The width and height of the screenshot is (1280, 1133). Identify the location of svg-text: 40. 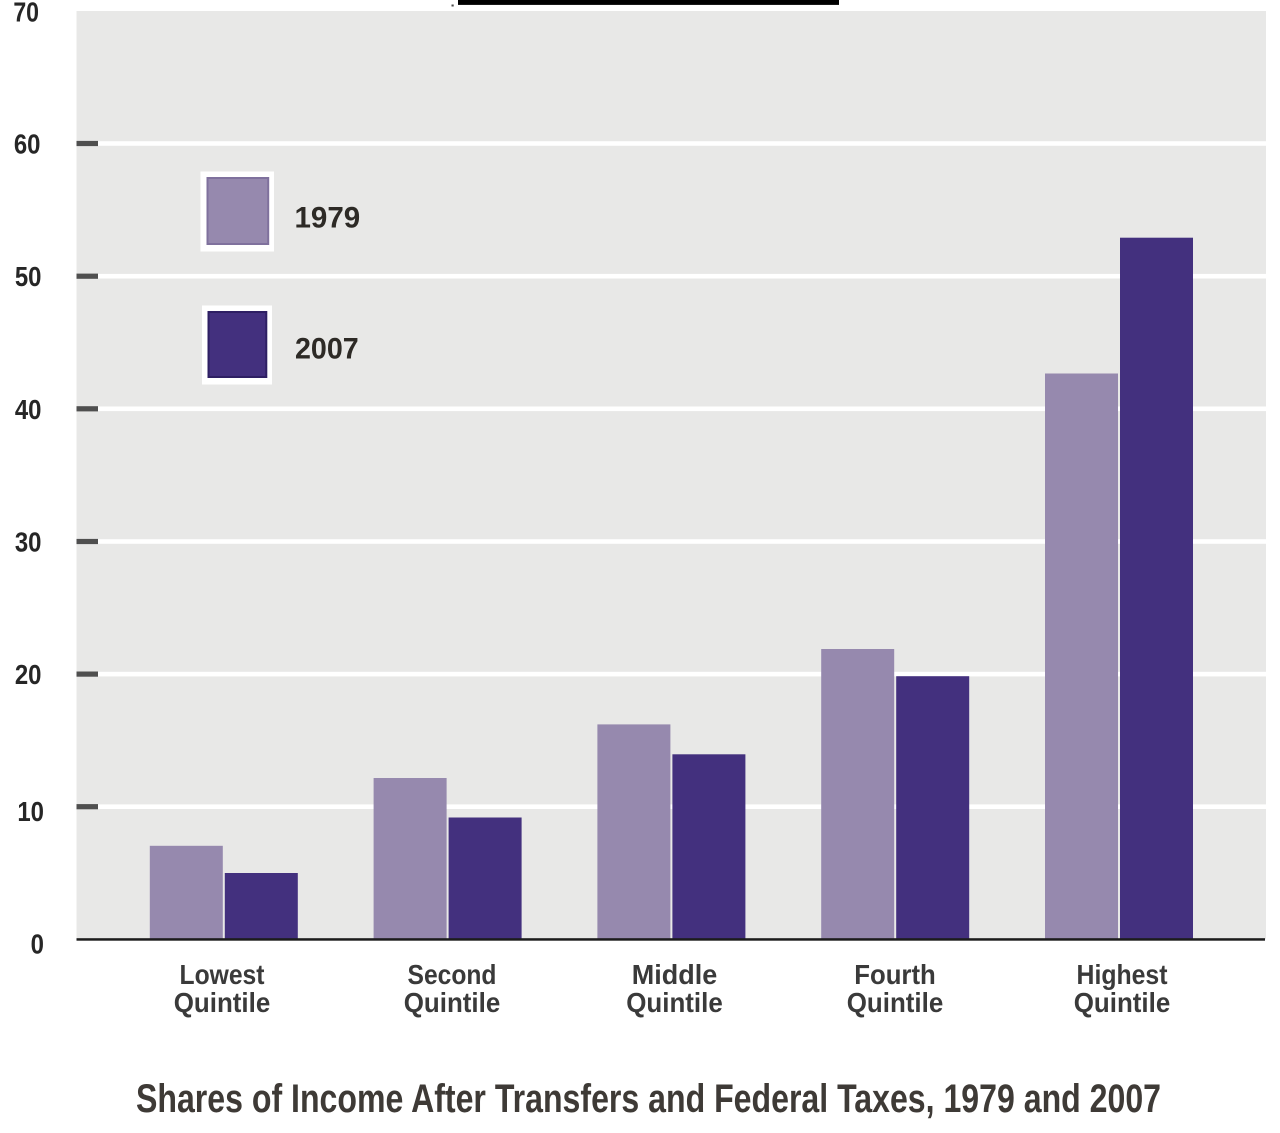
(28, 410).